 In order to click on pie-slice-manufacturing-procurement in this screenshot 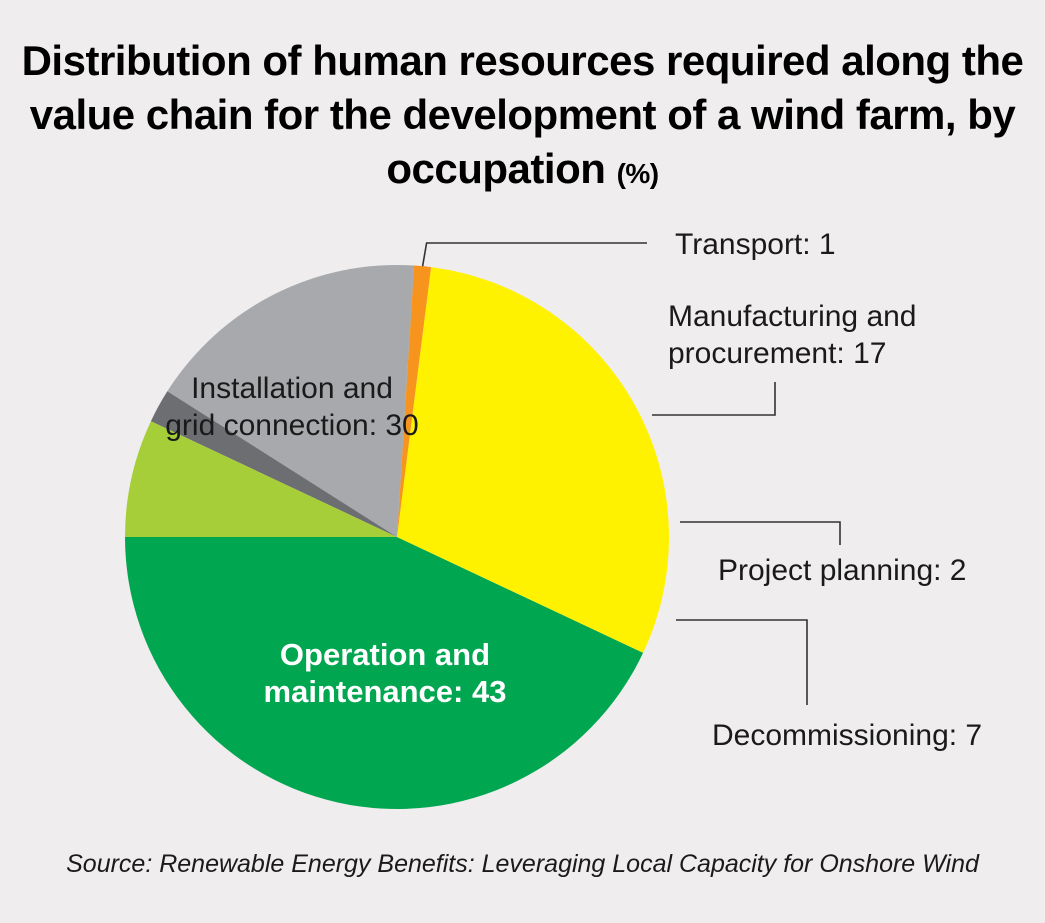, I will do `click(291, 401)`.